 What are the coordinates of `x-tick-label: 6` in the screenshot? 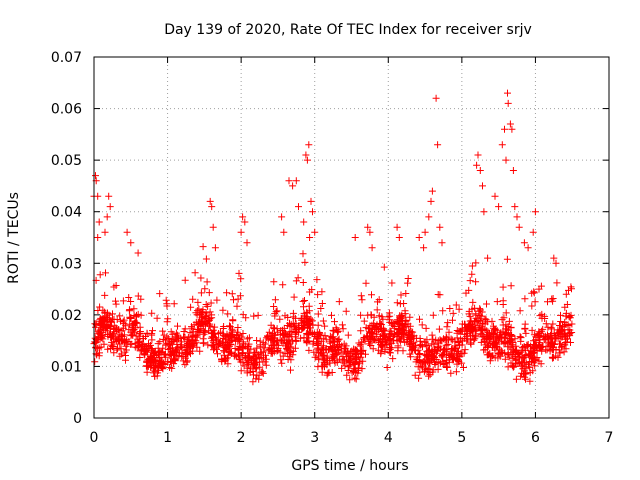 It's located at (535, 438).